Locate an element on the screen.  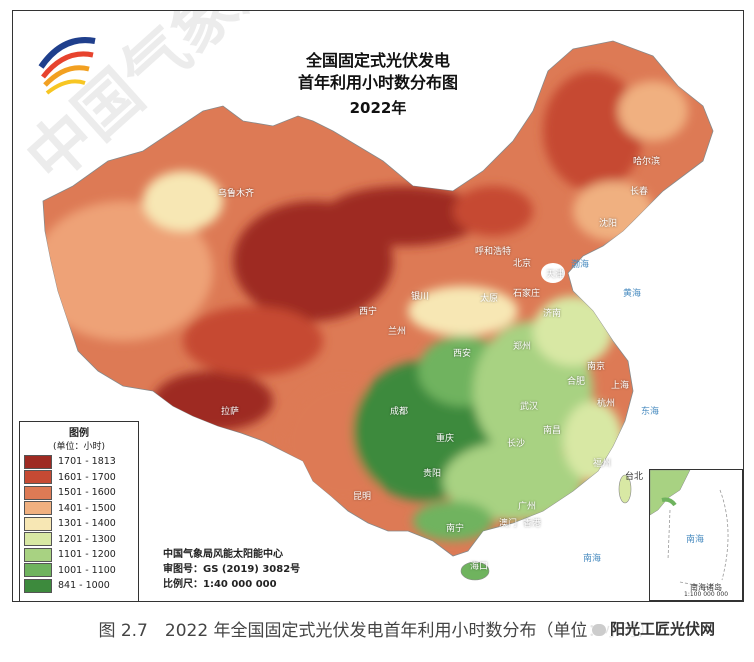
figure-caption: 图 2.7 2022 年全国固定式光伏发电首年利用小时数分布（单位：小时） is located at coordinates (377, 631).